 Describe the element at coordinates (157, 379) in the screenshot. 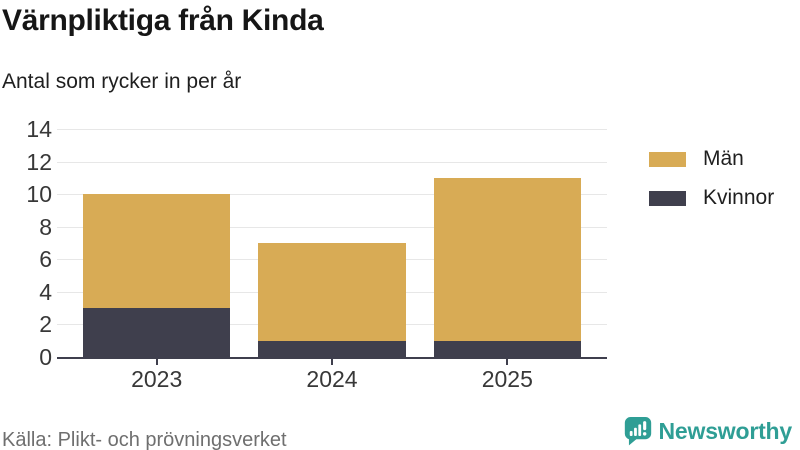

I see `x-axis-tick-label: 2023` at that location.